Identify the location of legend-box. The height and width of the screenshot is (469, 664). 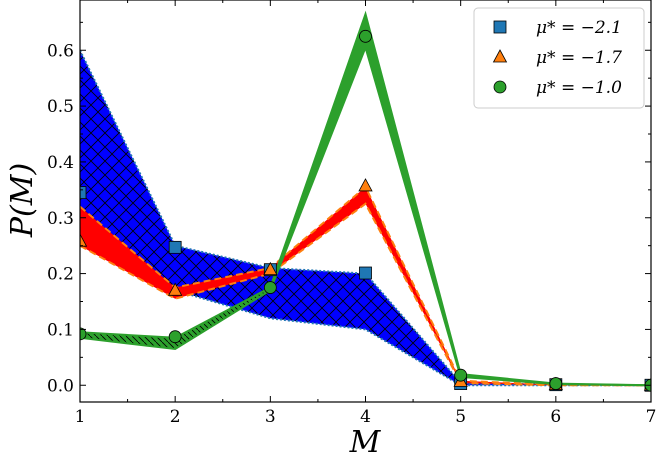
(559, 58).